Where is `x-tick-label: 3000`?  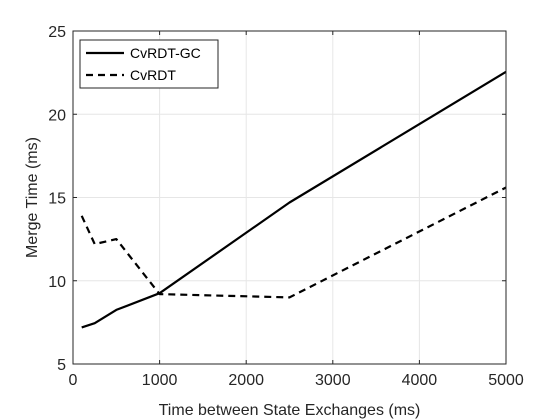
x-tick-label: 3000 is located at coordinates (333, 380).